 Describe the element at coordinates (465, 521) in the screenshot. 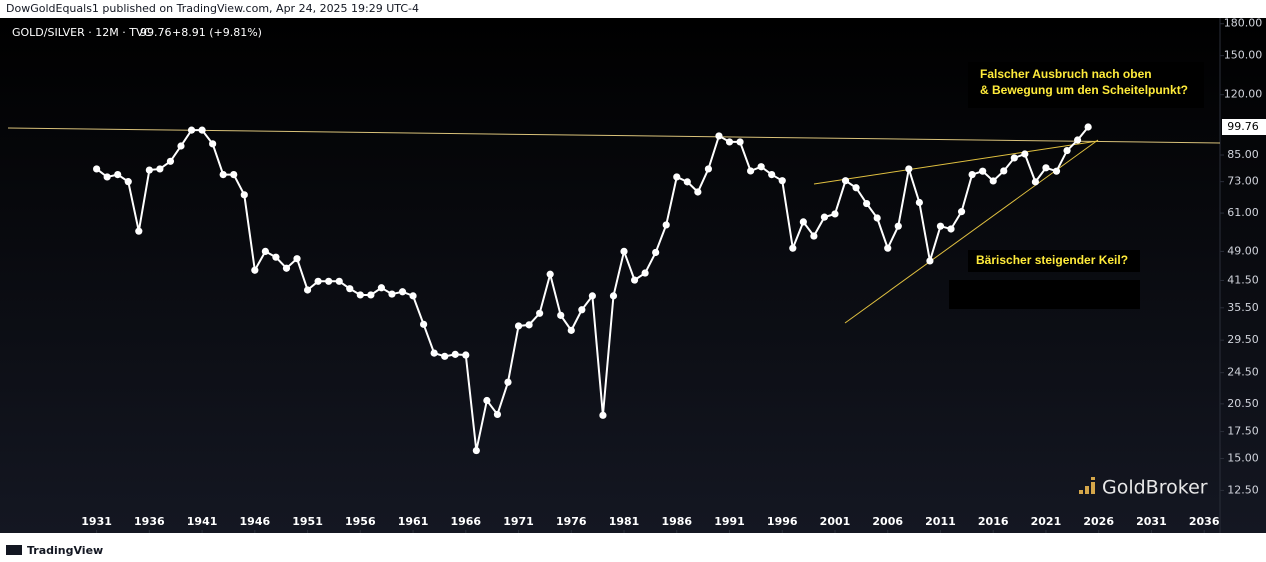

I see `x-tick-label: 1966` at that location.